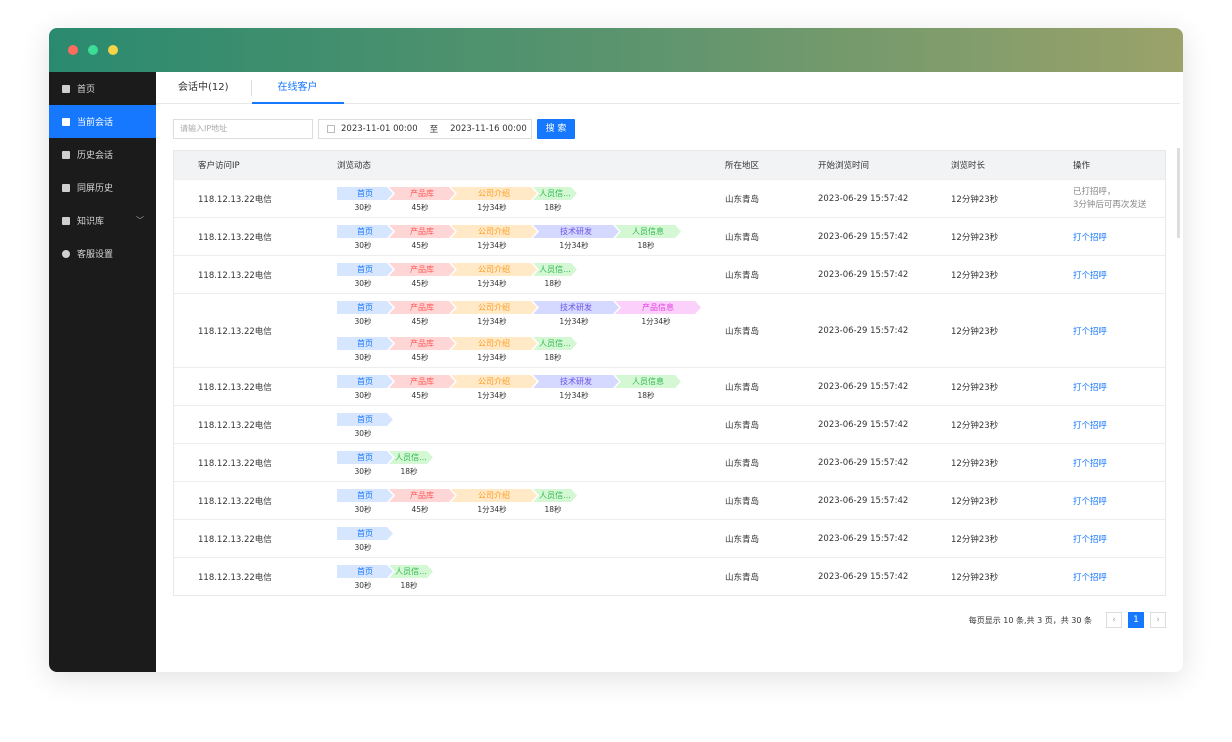  What do you see at coordinates (102, 121) in the screenshot?
I see `sidebar-item-current-sessions: 当前会话` at bounding box center [102, 121].